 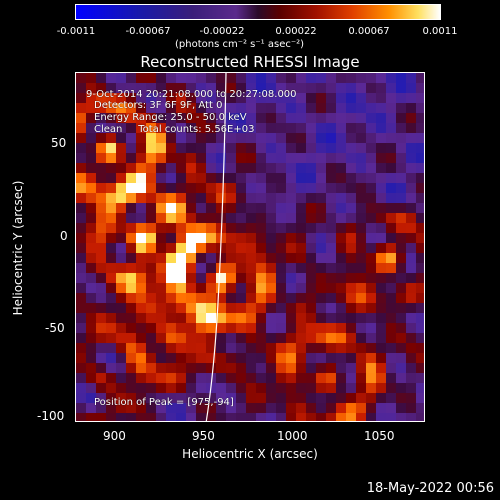 What do you see at coordinates (203, 436) in the screenshot?
I see `x-tick-label: 950` at bounding box center [203, 436].